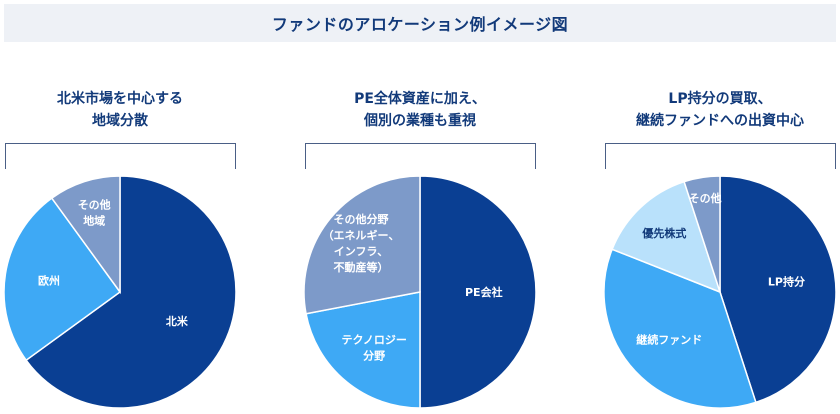  Describe the element at coordinates (120, 121) in the screenshot. I see `chart-1-subtitle-line-2: 地域分散` at that location.